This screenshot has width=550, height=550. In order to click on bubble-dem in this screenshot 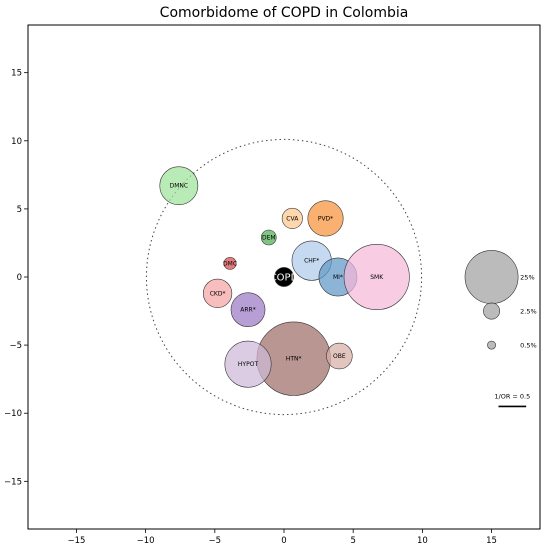, I will do `click(268, 237)`.